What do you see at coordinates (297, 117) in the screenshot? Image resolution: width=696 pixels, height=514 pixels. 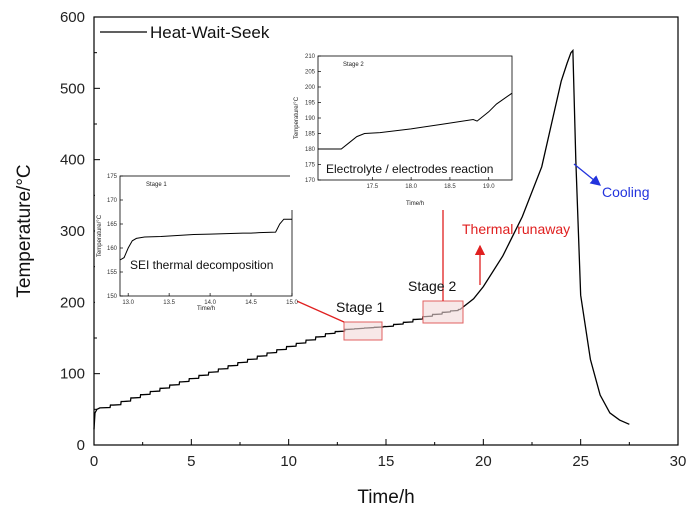 I see `inset2-ylabel: Temperature/°C` at bounding box center [297, 117].